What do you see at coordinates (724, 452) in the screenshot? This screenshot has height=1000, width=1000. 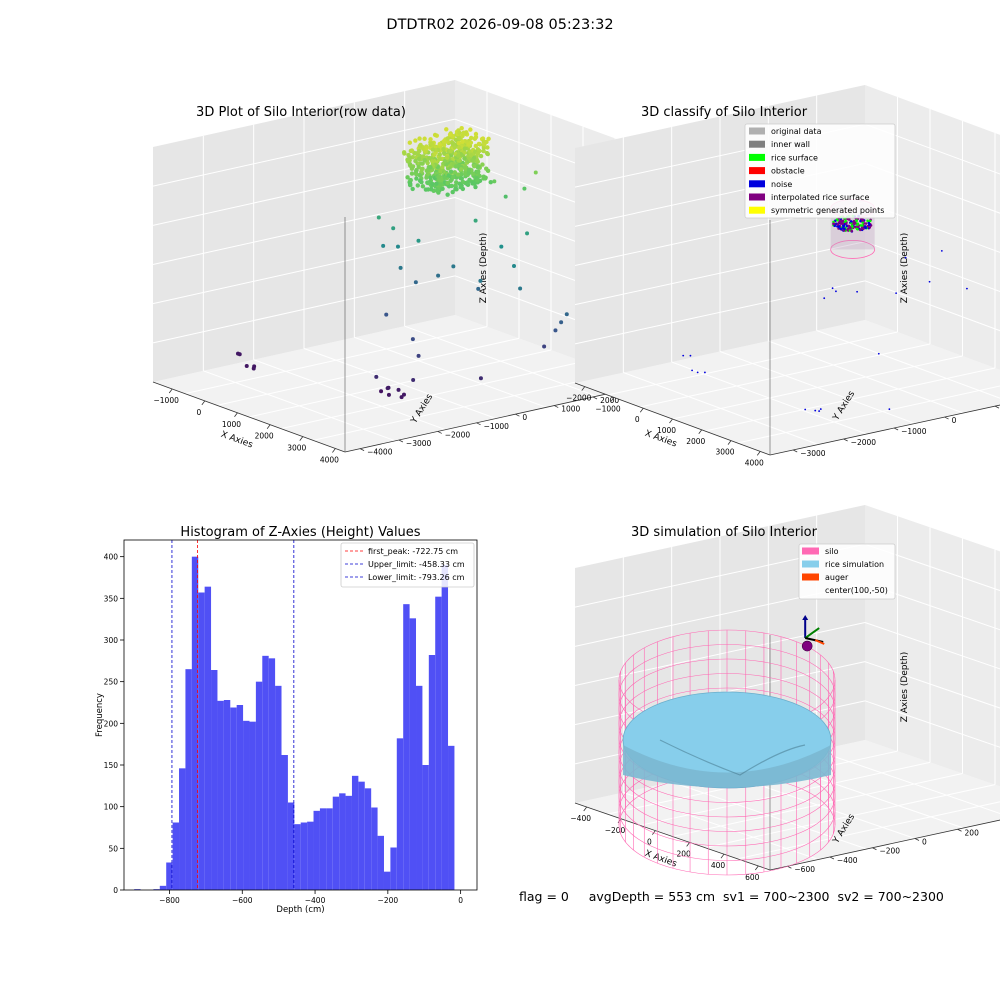 I see `x-tick-label: 3000` at bounding box center [724, 452].